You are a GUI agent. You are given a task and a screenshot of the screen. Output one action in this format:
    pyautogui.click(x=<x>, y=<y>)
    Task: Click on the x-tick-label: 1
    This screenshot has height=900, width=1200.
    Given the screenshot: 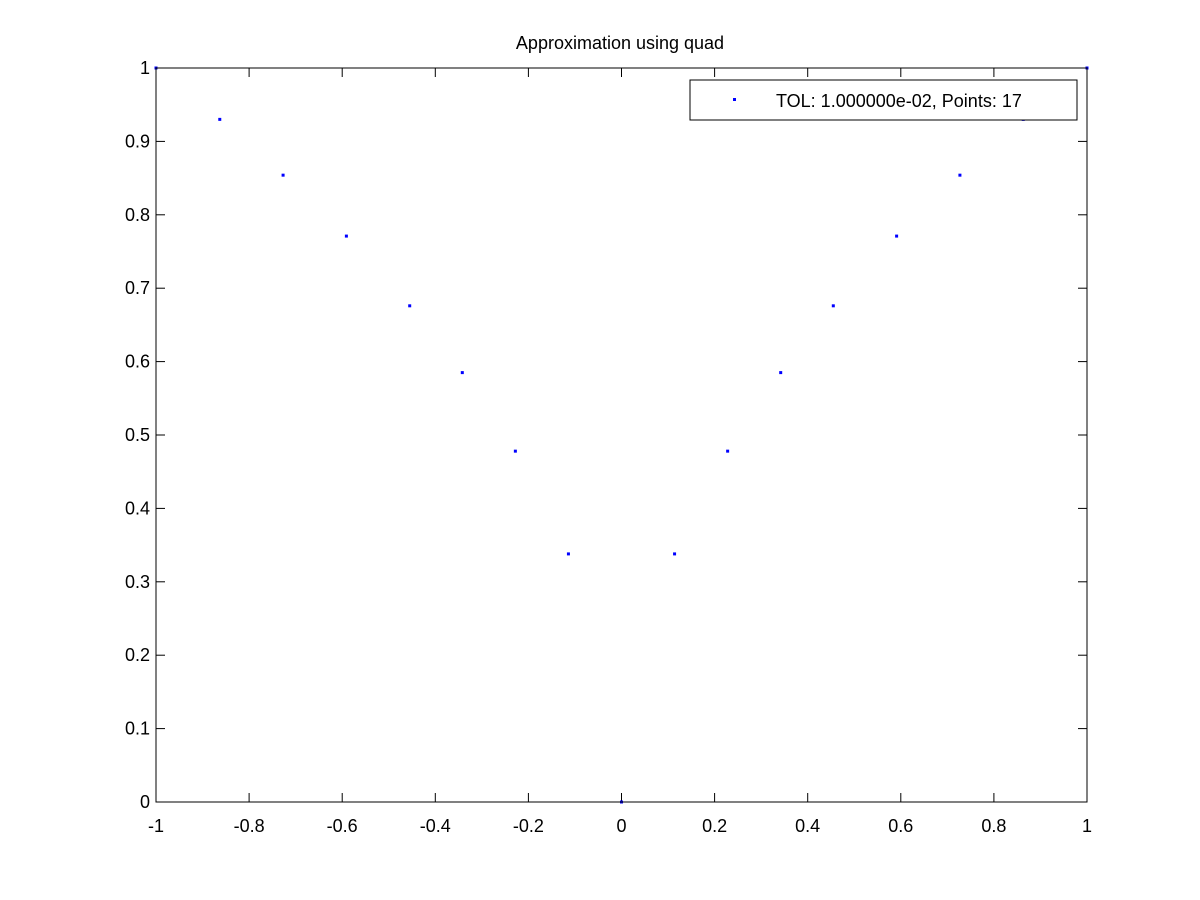 What is the action you would take?
    pyautogui.click(x=1087, y=826)
    